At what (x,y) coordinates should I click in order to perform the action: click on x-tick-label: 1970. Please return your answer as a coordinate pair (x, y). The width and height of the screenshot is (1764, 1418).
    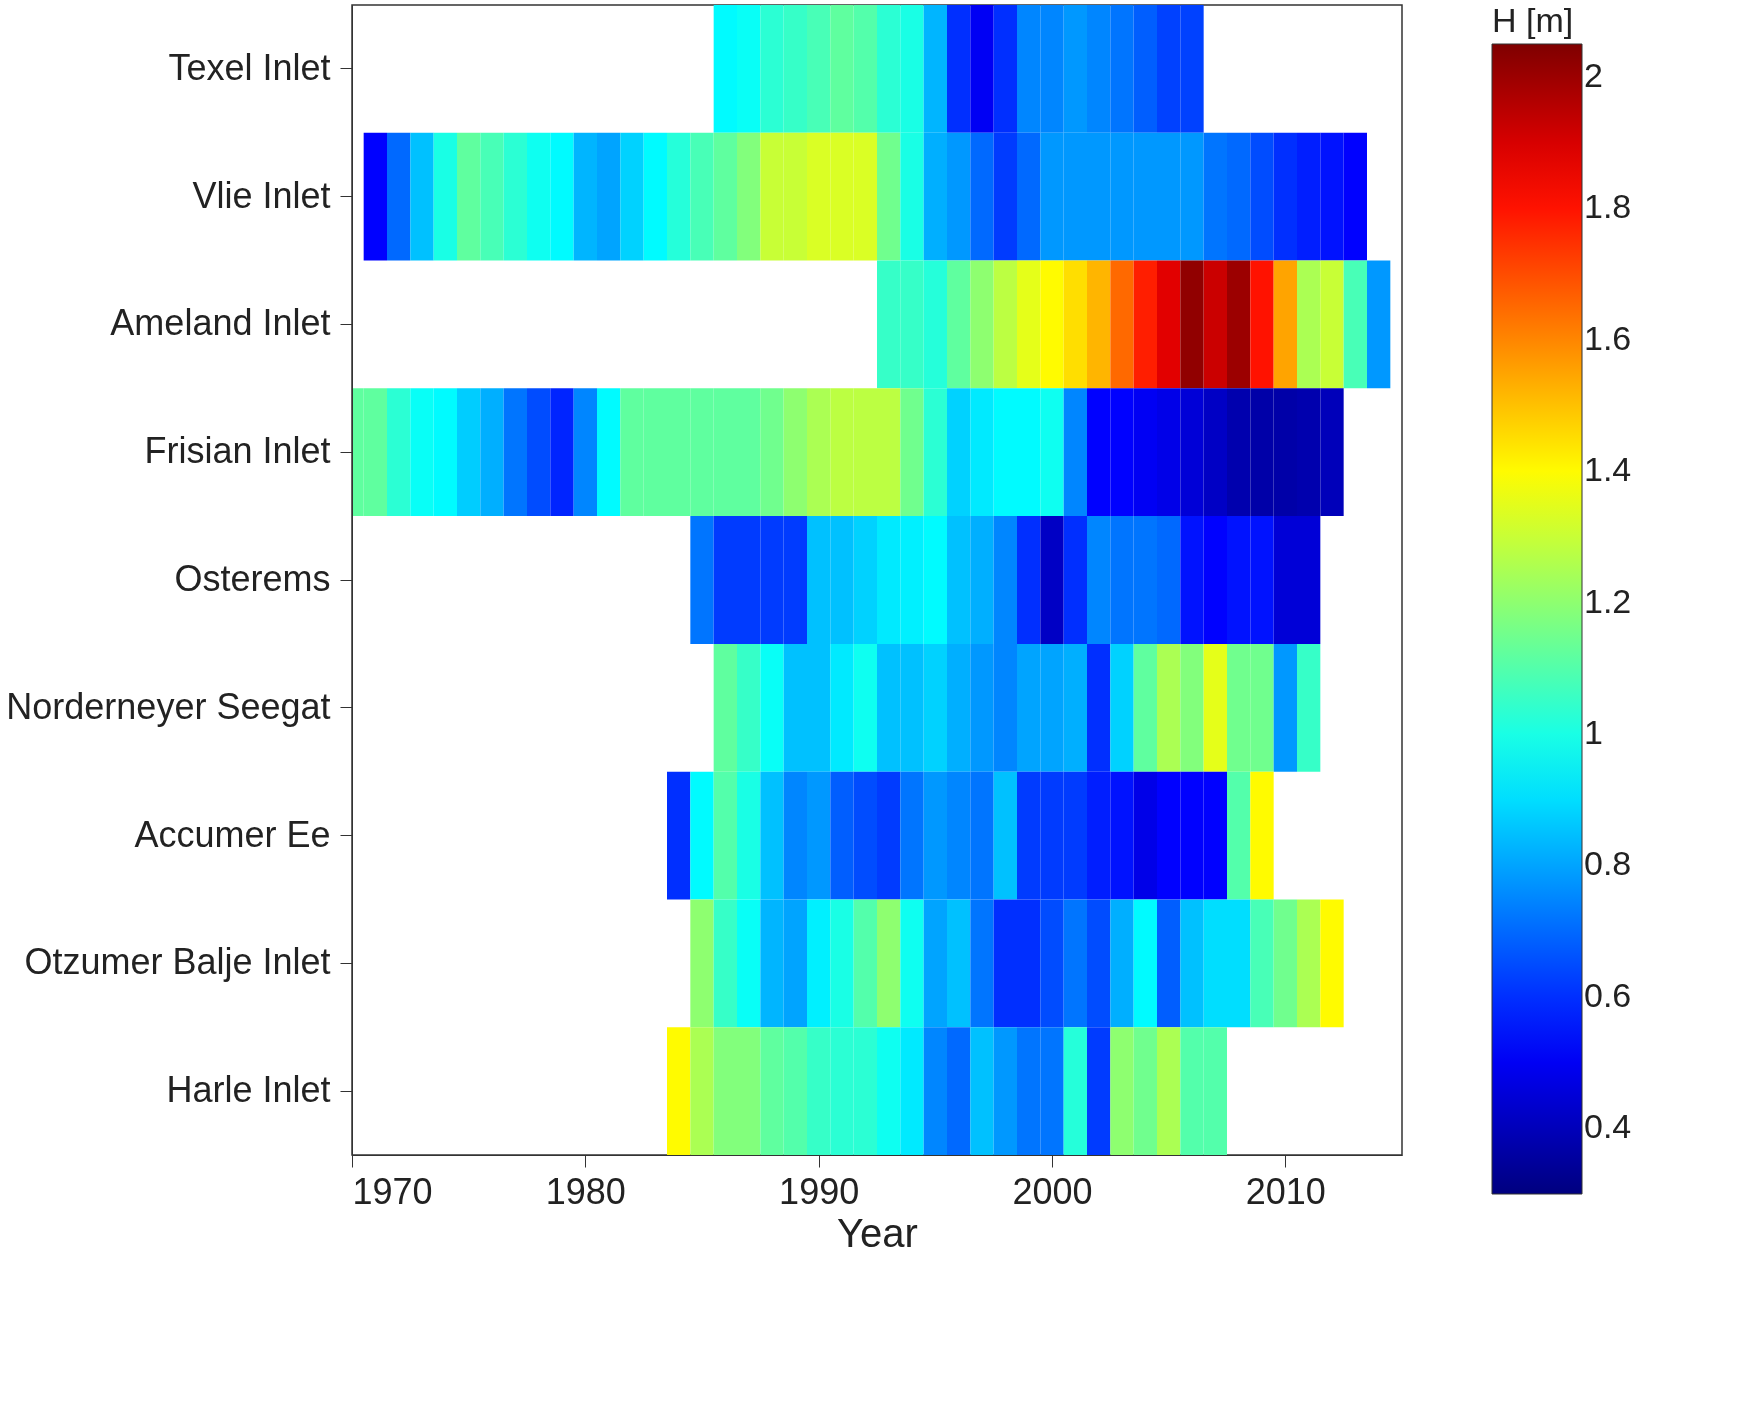
    Looking at the image, I should click on (392, 1191).